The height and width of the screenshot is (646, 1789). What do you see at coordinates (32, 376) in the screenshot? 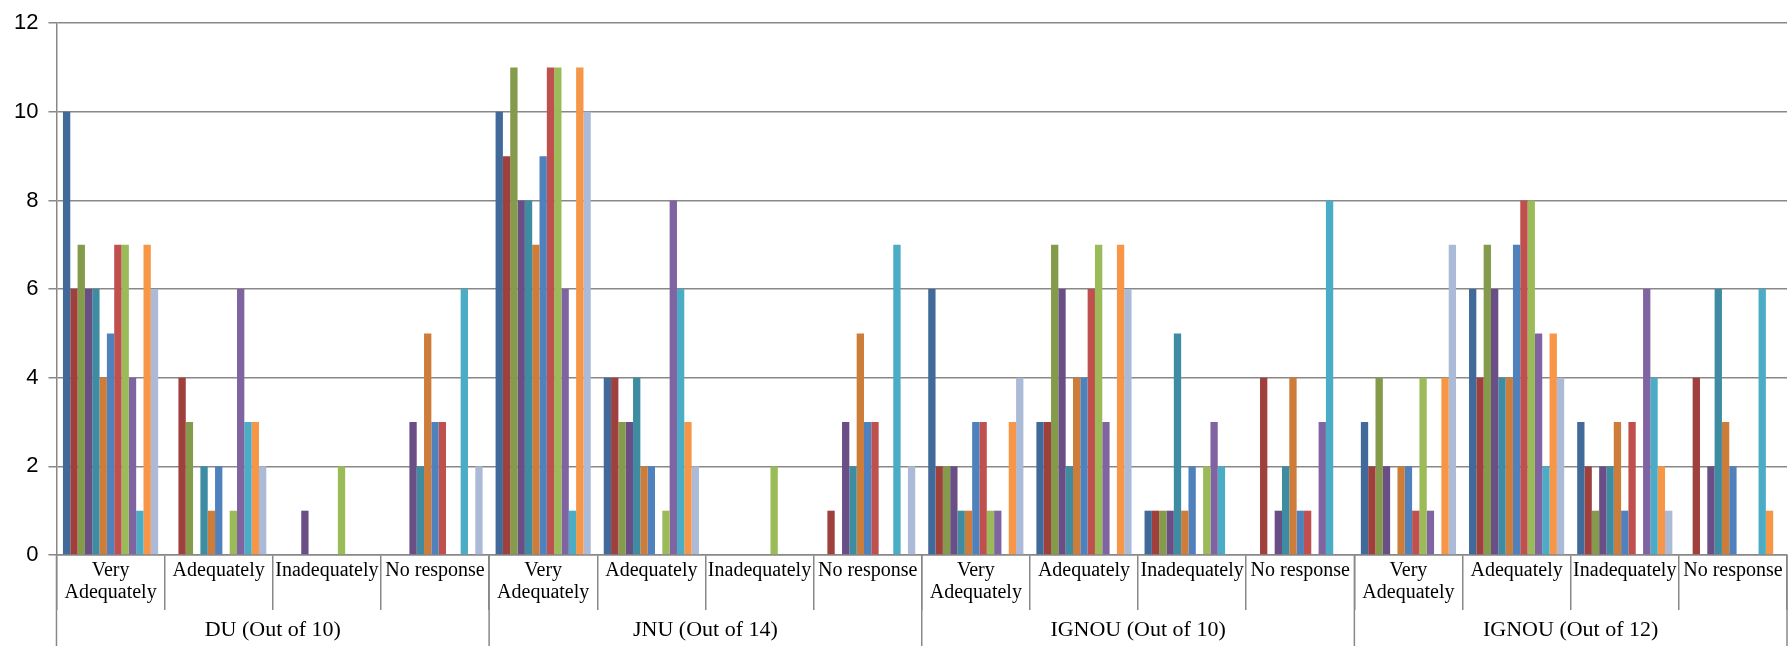
I see `y-tick-label: 4` at bounding box center [32, 376].